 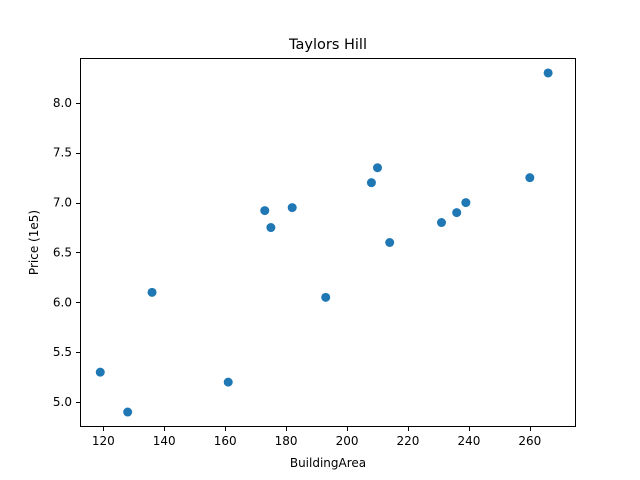 I want to click on x-axis-label: BuildingArea, so click(x=328, y=463).